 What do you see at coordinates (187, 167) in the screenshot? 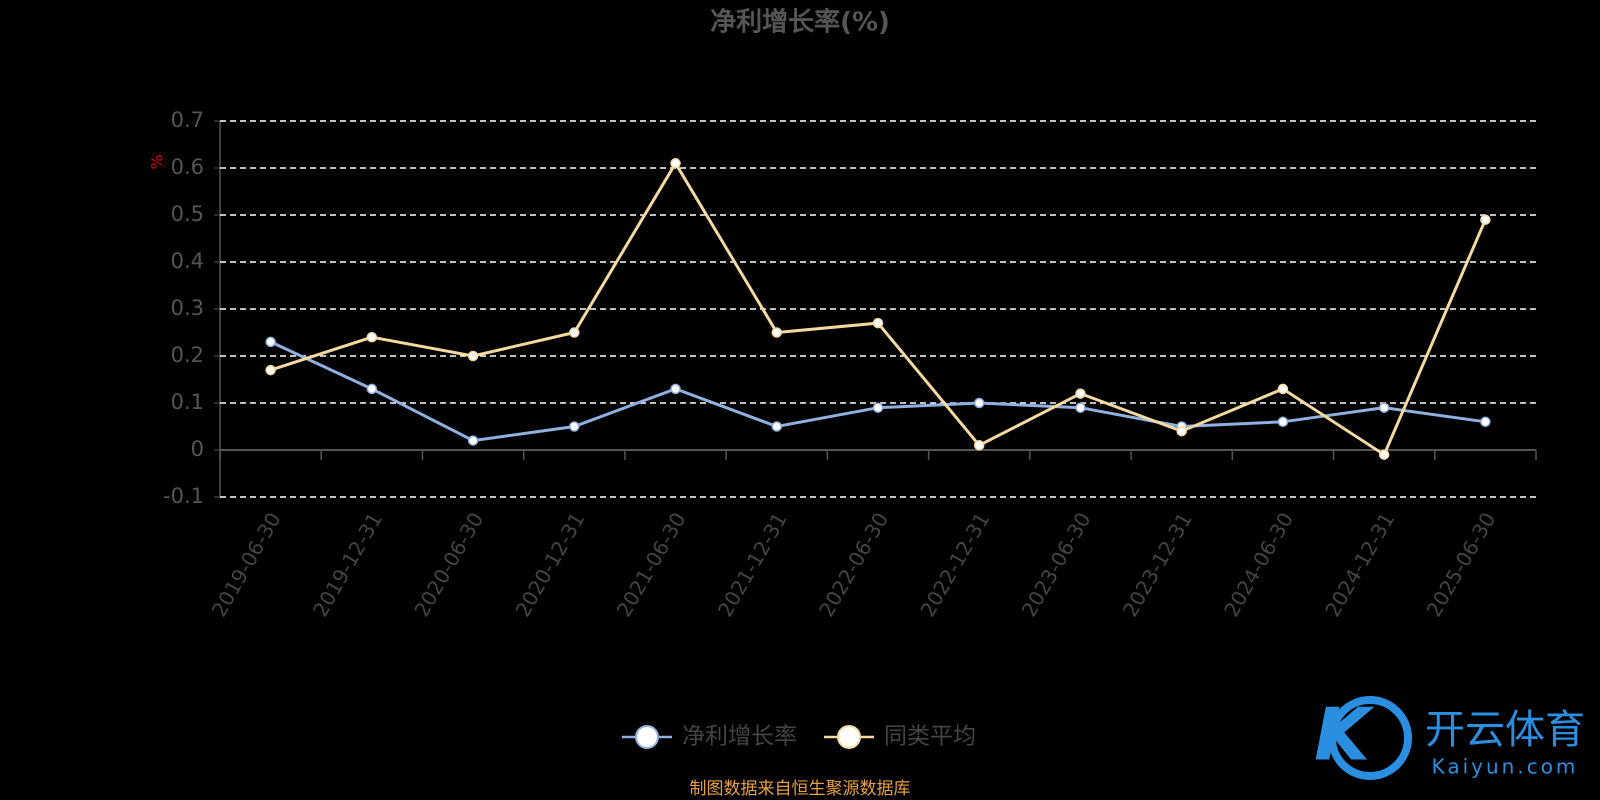
I see `y-tick-label: 0.6` at bounding box center [187, 167].